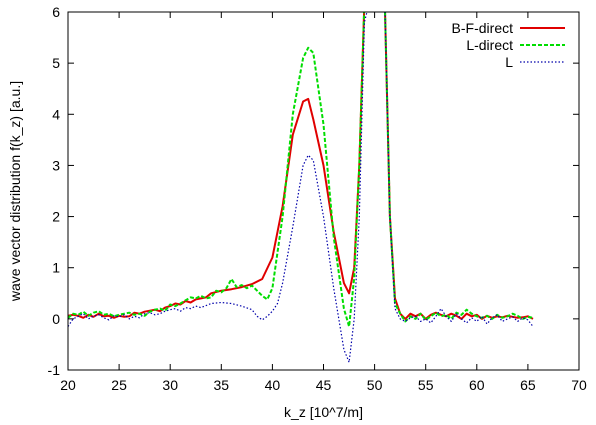 The width and height of the screenshot is (596, 425). Describe the element at coordinates (15, 191) in the screenshot. I see `y-axis-title: wave vector distribution f(k_z) [a.u.]` at that location.